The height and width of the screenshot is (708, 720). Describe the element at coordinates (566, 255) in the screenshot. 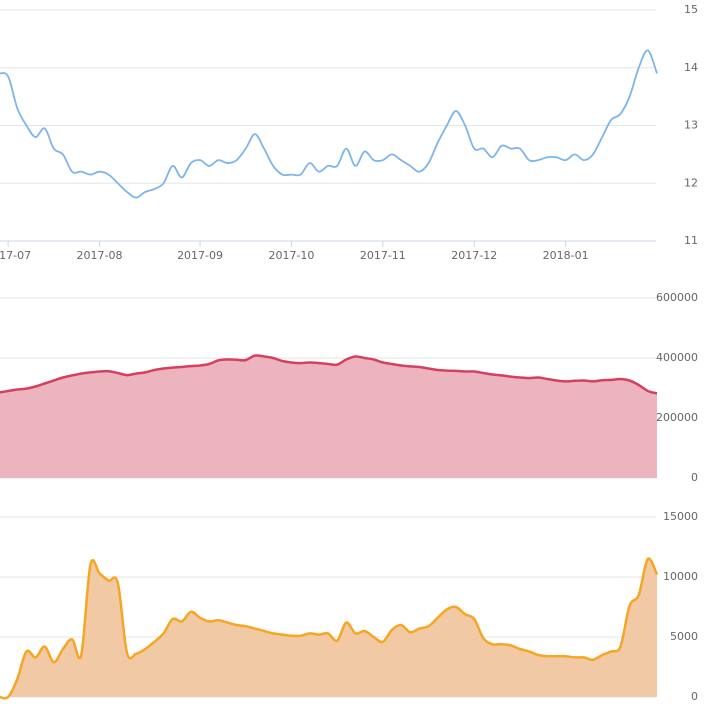

I see `x-tick-label: 2018-01` at that location.